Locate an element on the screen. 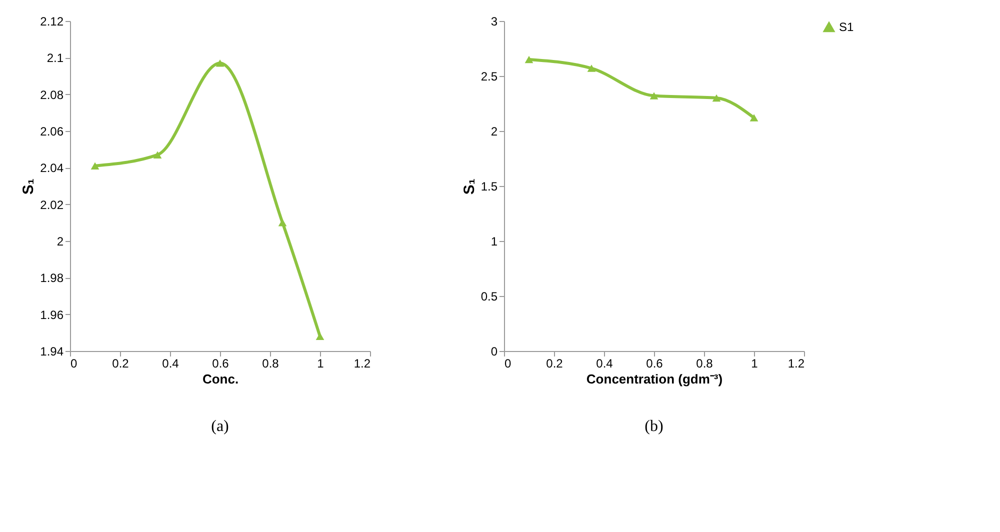 Image resolution: width=1000 pixels, height=532 pixels. y-tick-label: 0.5 is located at coordinates (489, 297).